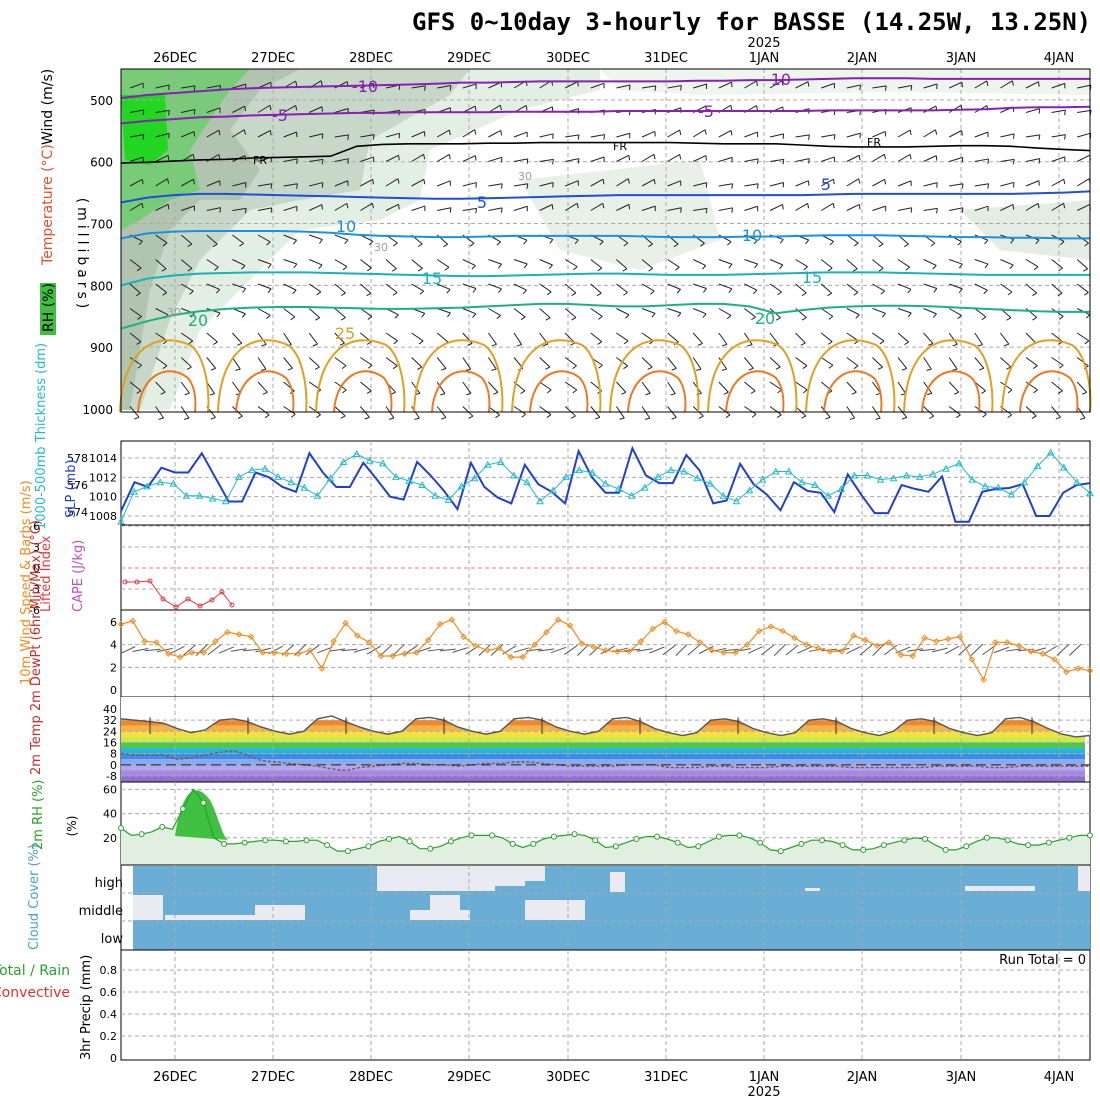  I want to click on temp-25-contour, so click(752, 376).